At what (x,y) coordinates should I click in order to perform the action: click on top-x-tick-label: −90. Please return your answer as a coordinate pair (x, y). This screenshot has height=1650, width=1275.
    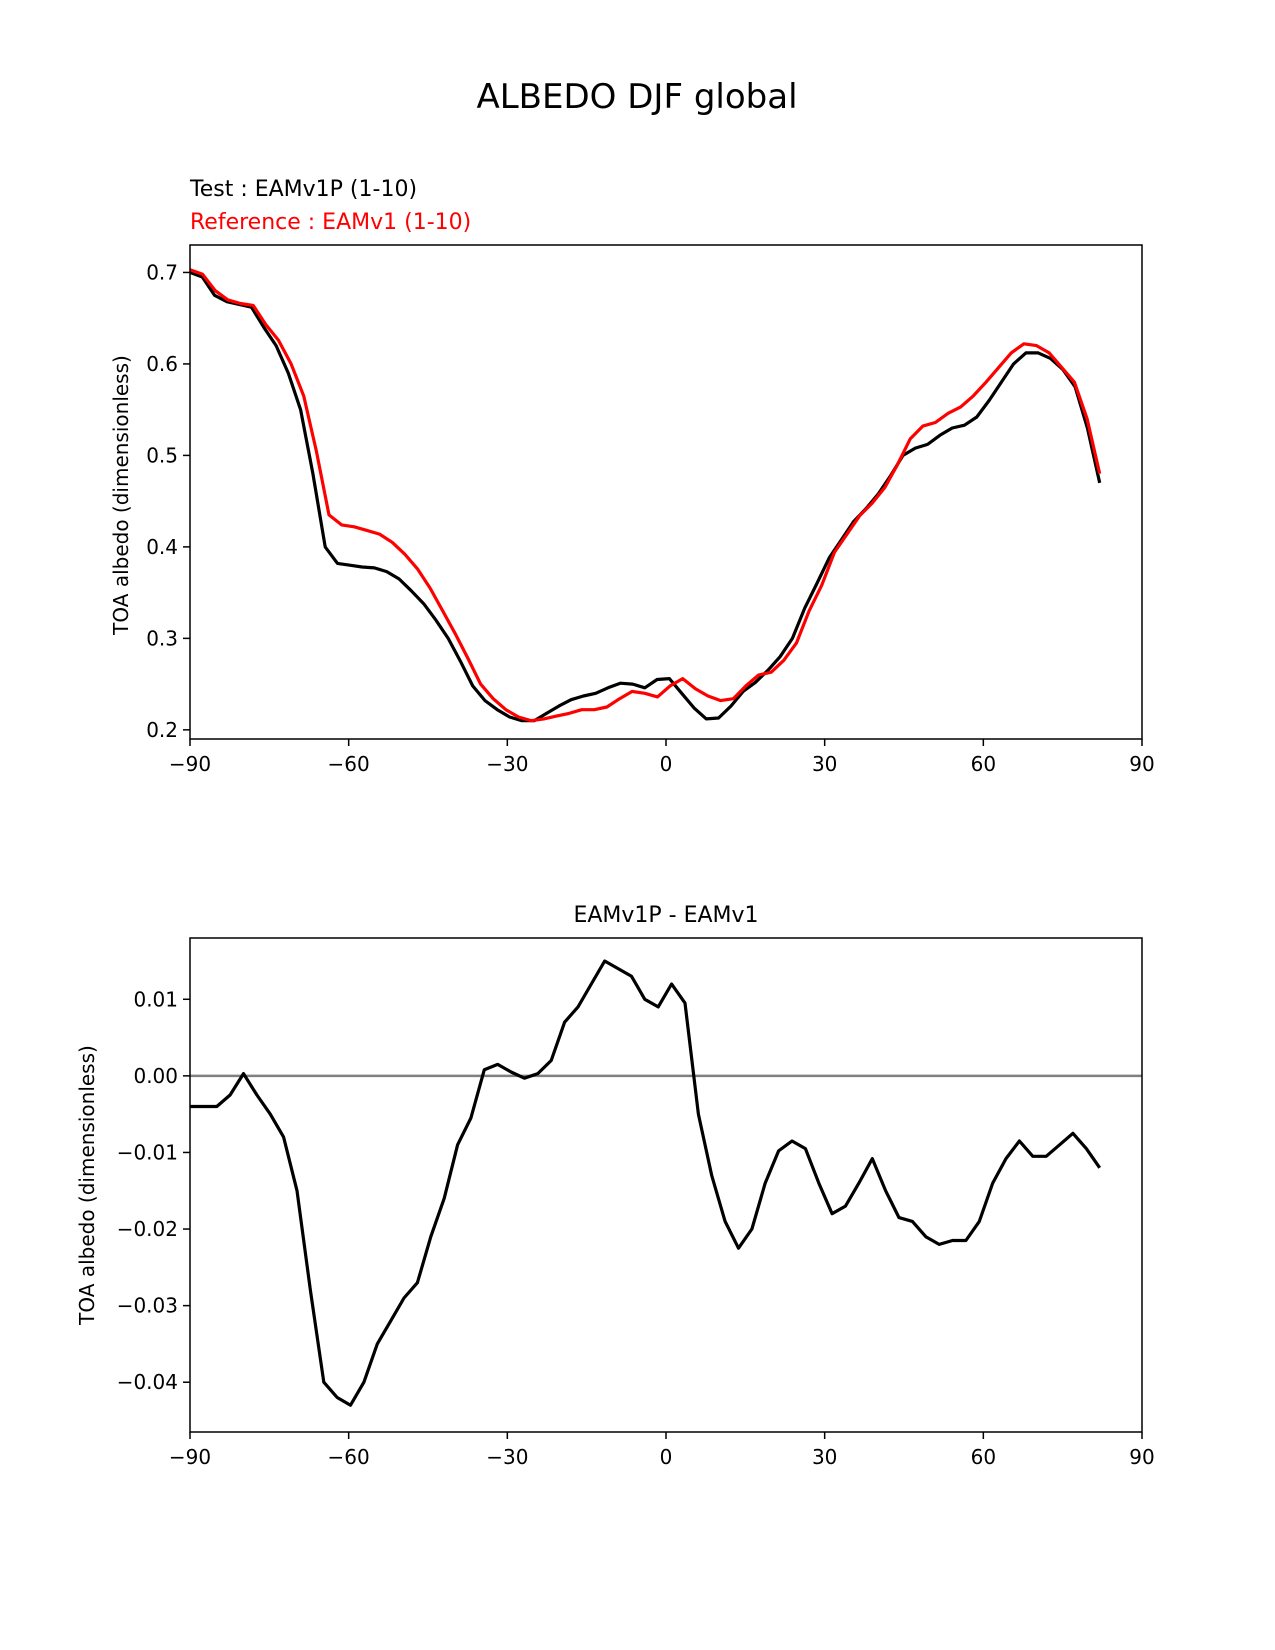
    Looking at the image, I should click on (190, 764).